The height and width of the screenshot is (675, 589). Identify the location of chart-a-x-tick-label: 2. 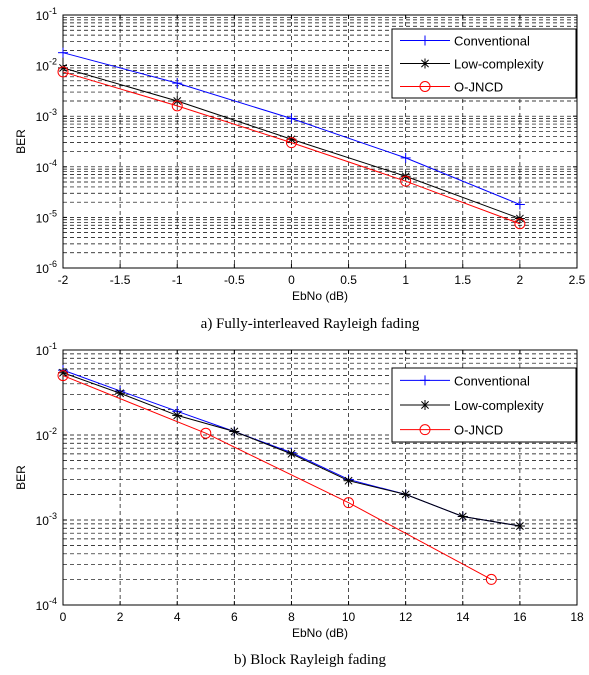
(520, 280).